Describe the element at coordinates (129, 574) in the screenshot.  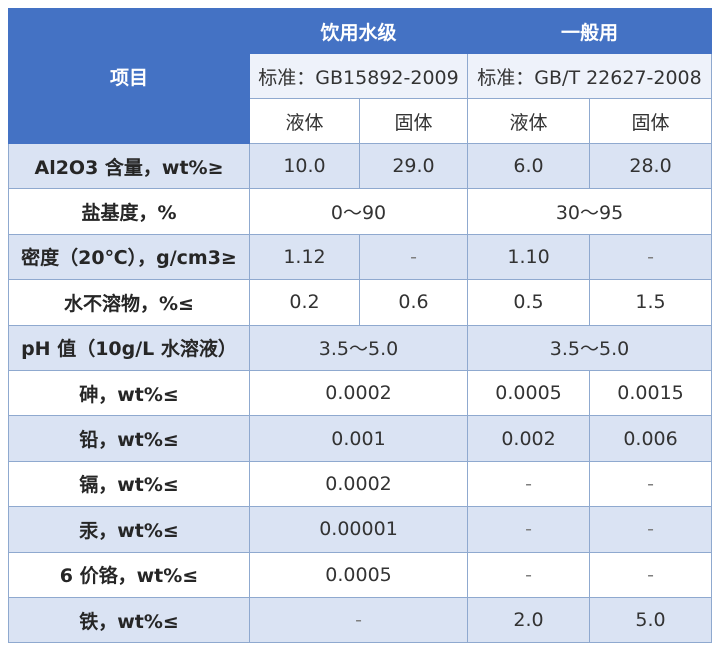
I see `row-label: 6 价铬，wt%≤` at that location.